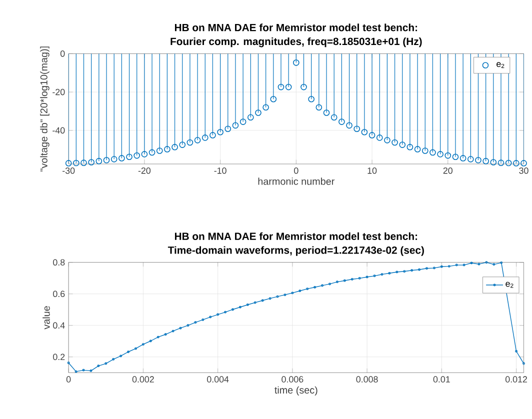 This screenshot has height=419, width=532. I want to click on chart-subtitle: Time-domain waveforms, period=1.221743e-02 (sec), so click(296, 251).